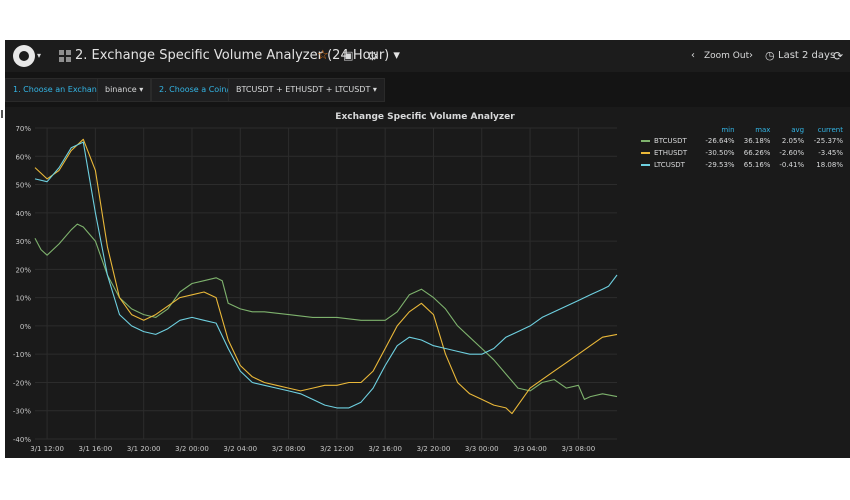 This screenshot has width=850, height=500. Describe the element at coordinates (829, 165) in the screenshot. I see `legend-current: 18.08%` at that location.